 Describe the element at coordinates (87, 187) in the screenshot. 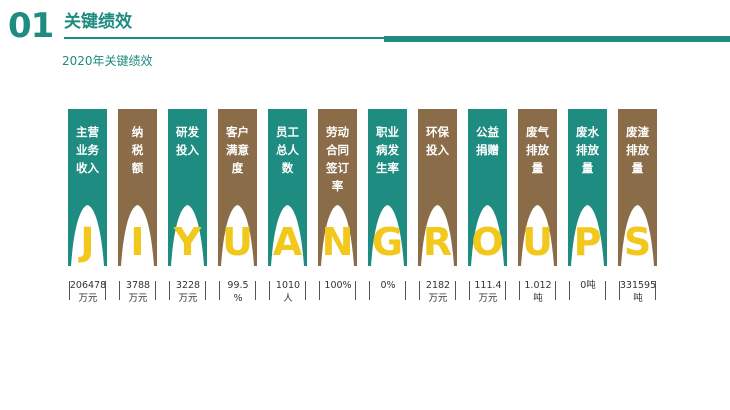

I see `kpi-card: 主营 业务 收入 J` at that location.